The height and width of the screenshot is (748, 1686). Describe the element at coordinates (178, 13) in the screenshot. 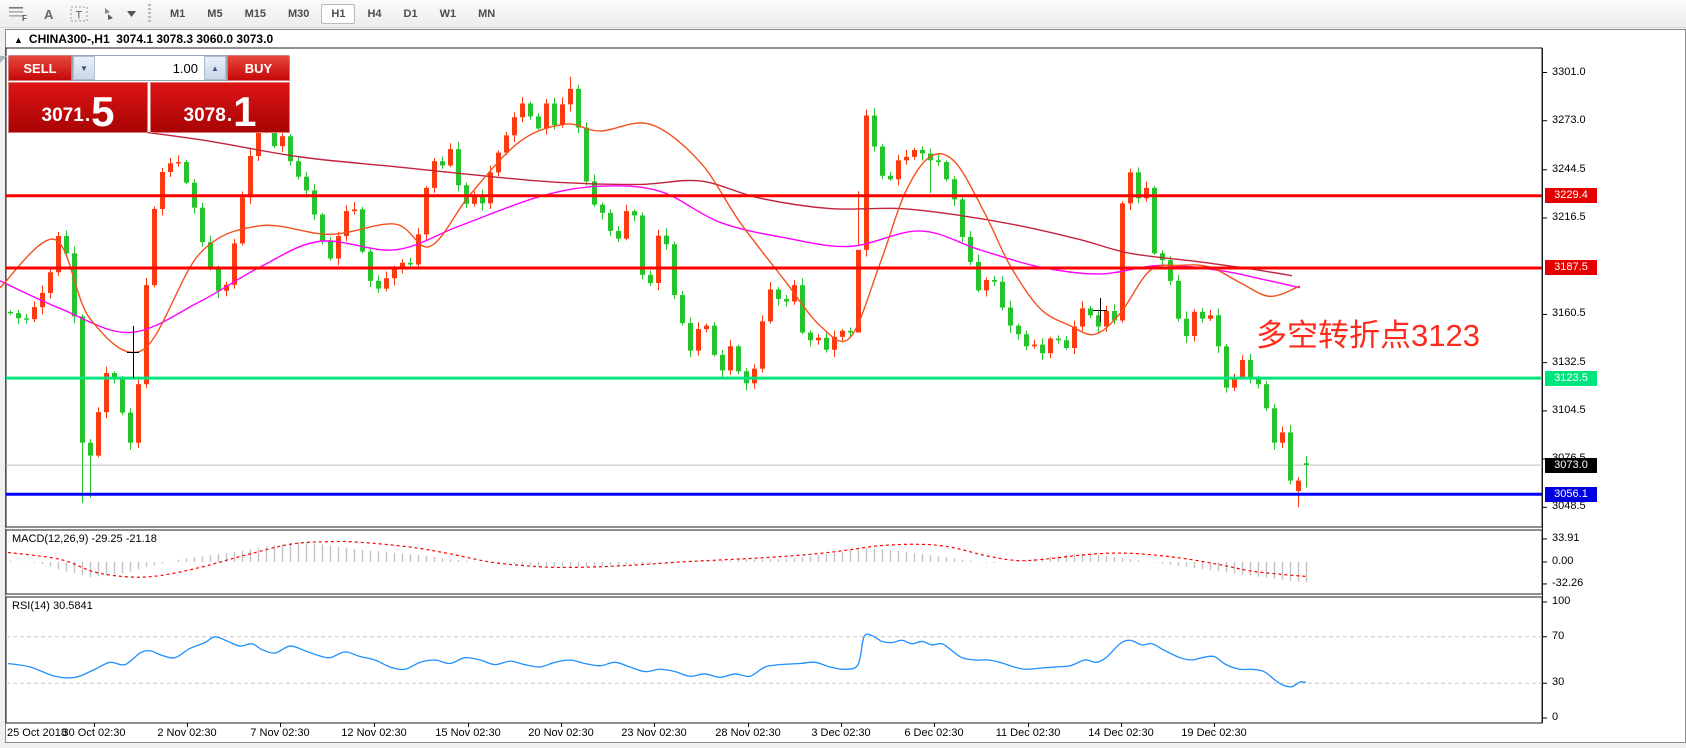

I see `timeframe-button-M1: M1` at that location.